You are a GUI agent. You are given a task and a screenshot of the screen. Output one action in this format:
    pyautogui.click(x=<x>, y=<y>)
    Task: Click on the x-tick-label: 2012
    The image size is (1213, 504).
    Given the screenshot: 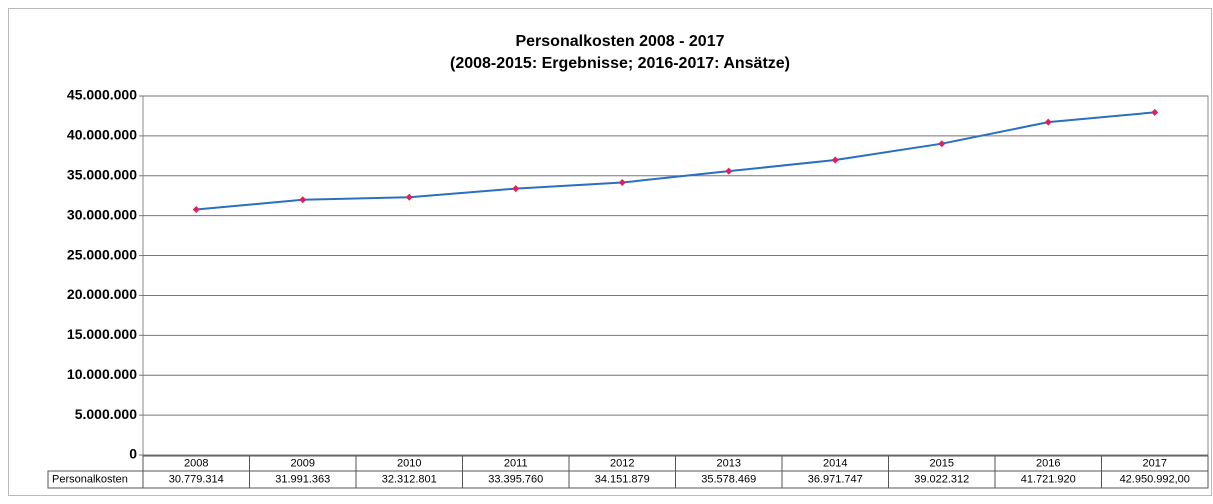 What is the action you would take?
    pyautogui.click(x=622, y=463)
    